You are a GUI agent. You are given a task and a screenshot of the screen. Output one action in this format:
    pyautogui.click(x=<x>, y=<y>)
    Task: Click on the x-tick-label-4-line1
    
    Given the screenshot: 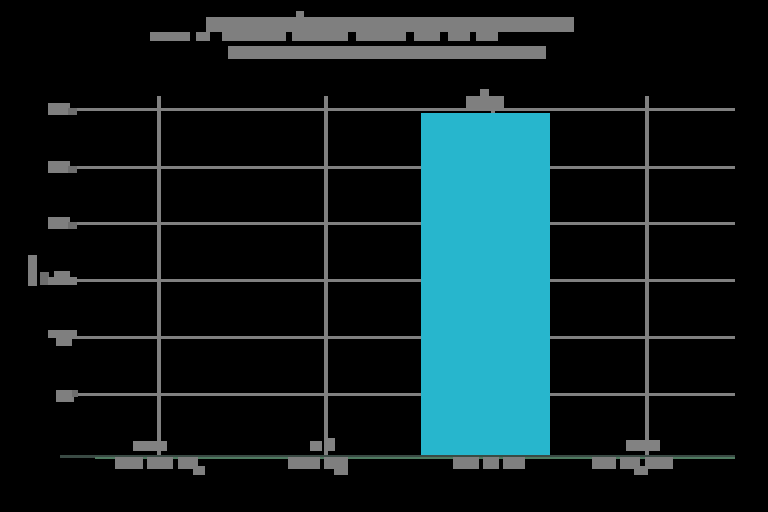 What is the action you would take?
    pyautogui.click(x=643, y=445)
    